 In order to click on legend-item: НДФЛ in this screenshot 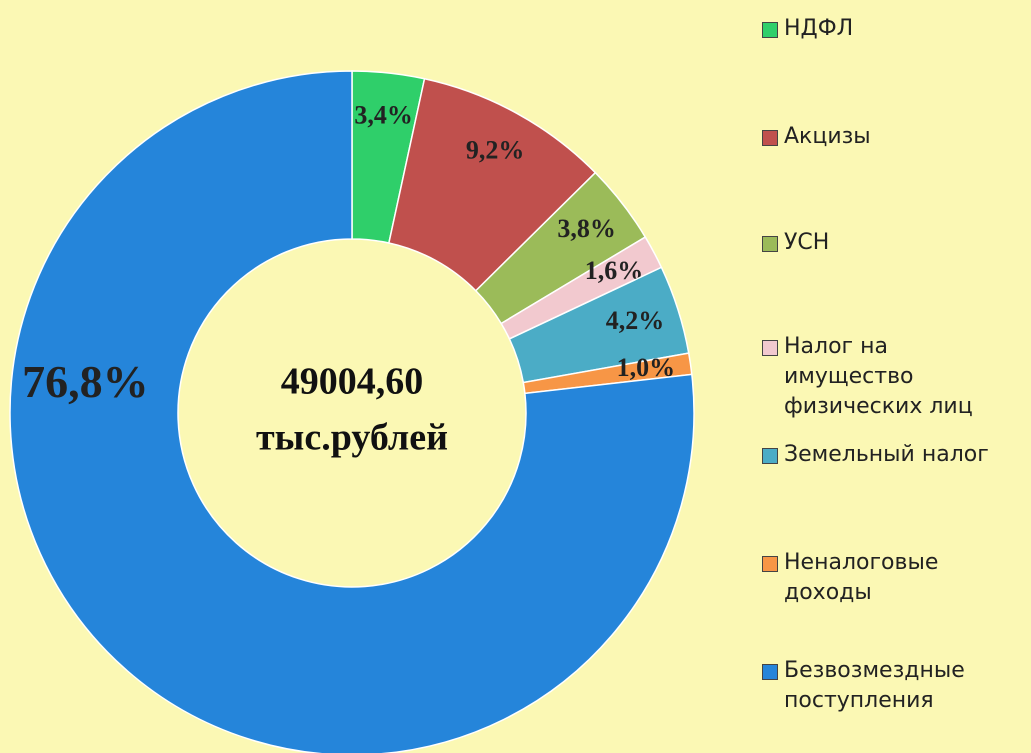, I will do `click(893, 29)`.